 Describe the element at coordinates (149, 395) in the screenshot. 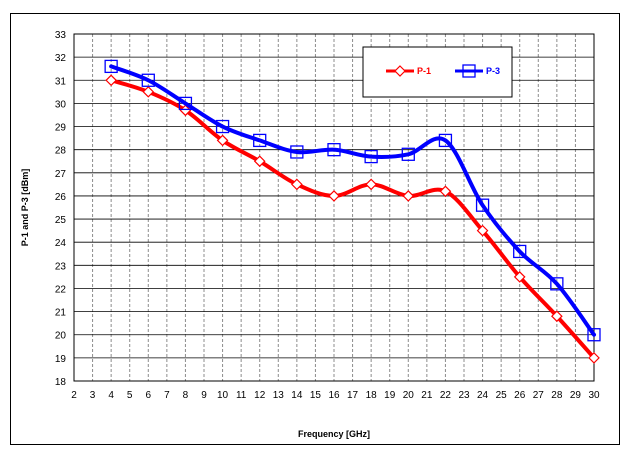

I see `x-tick-label: 6` at that location.